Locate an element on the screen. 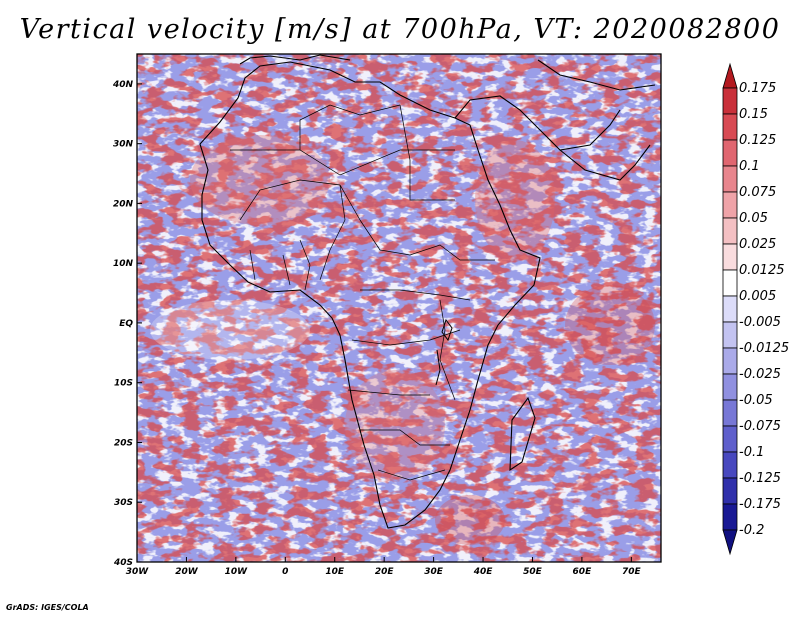 This screenshot has width=800, height=618. lake-features is located at coordinates (444, 352).